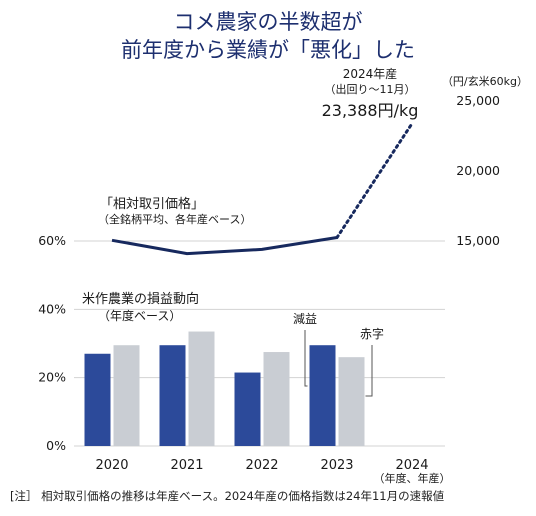 This screenshot has width=536, height=516. Describe the element at coordinates (52, 240) in the screenshot. I see `y-tick-label: 60%` at that location.